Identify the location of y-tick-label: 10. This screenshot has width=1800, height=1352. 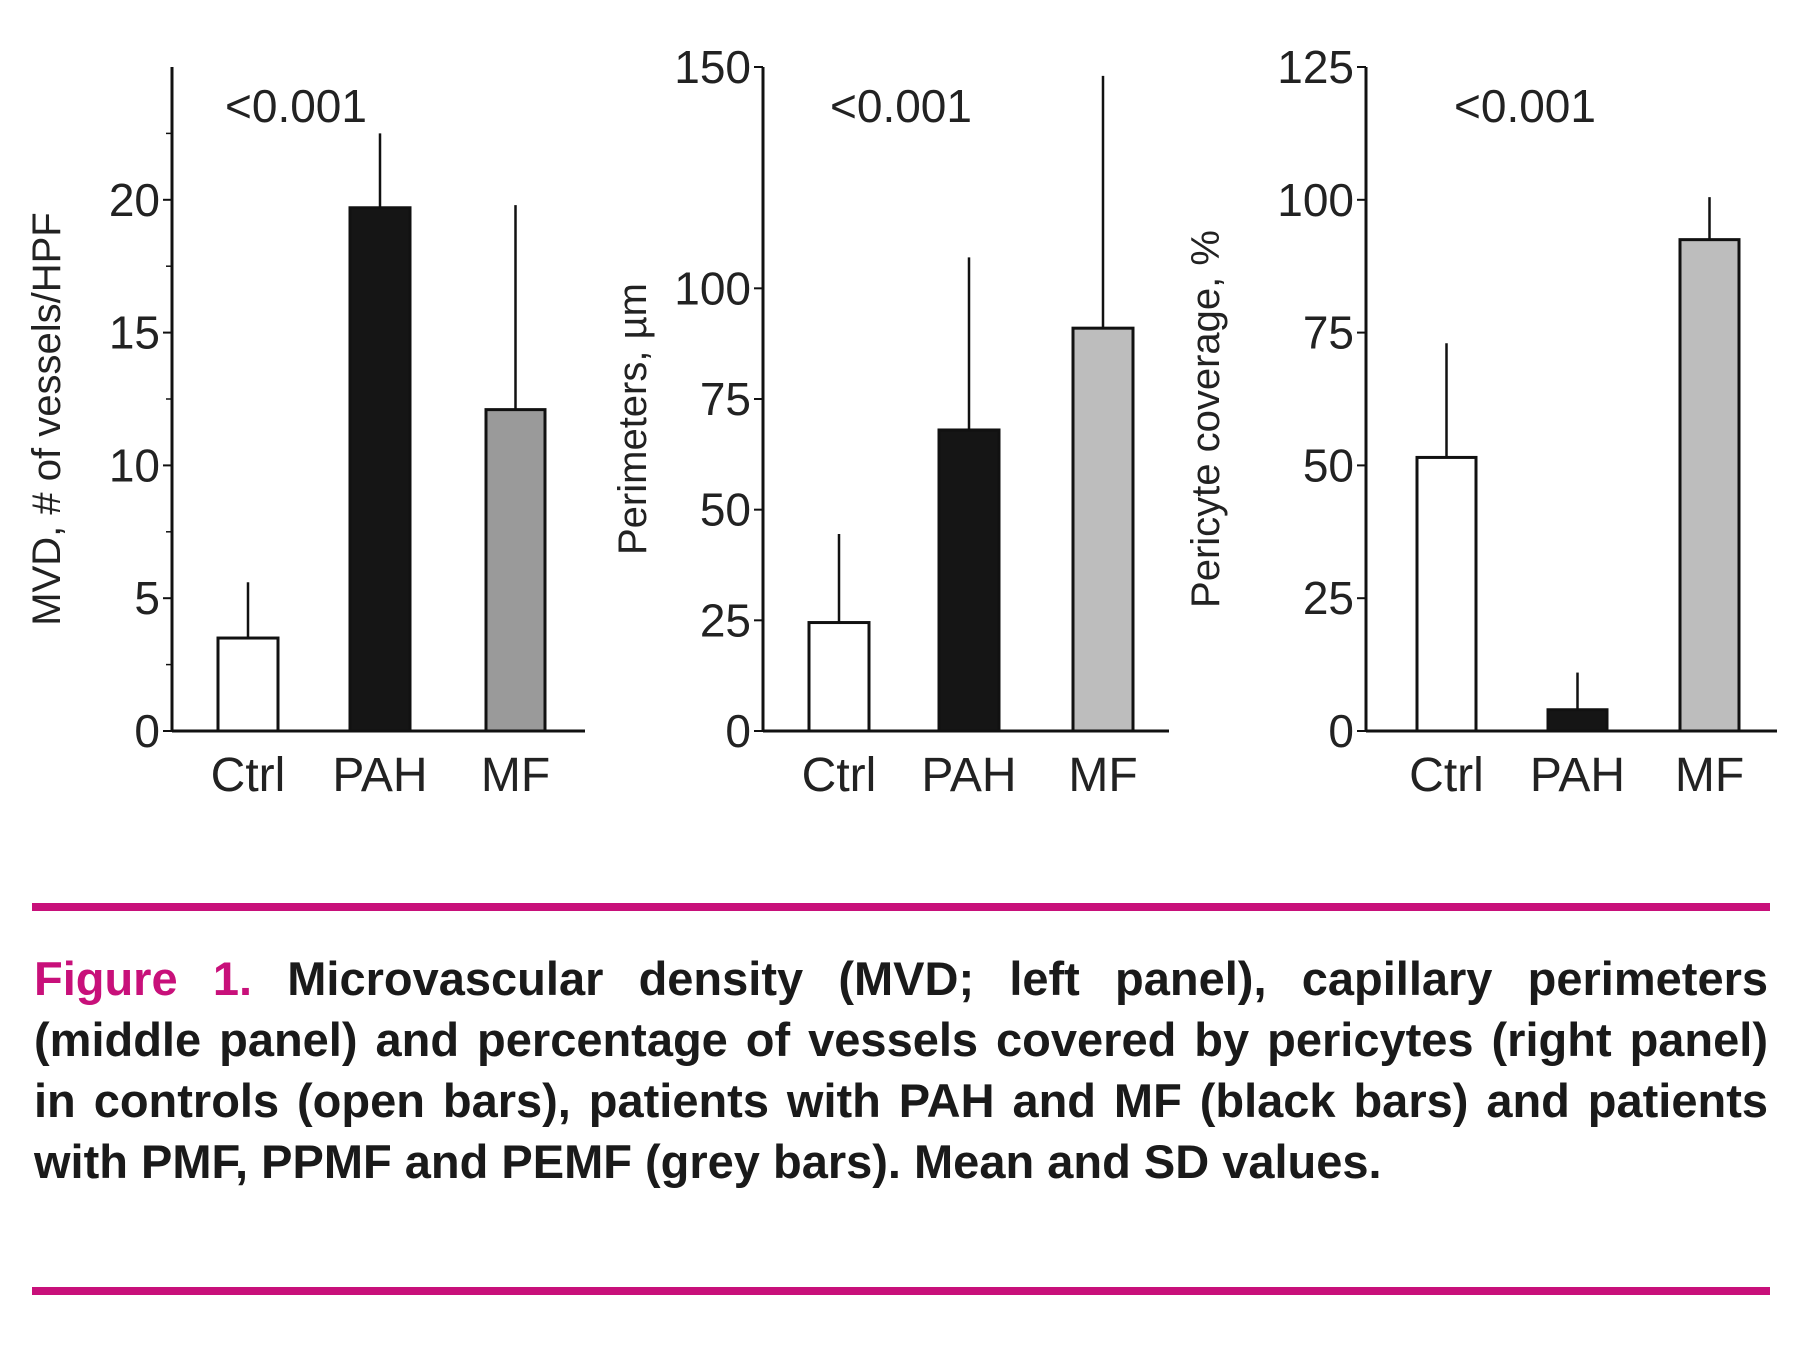
(134, 465).